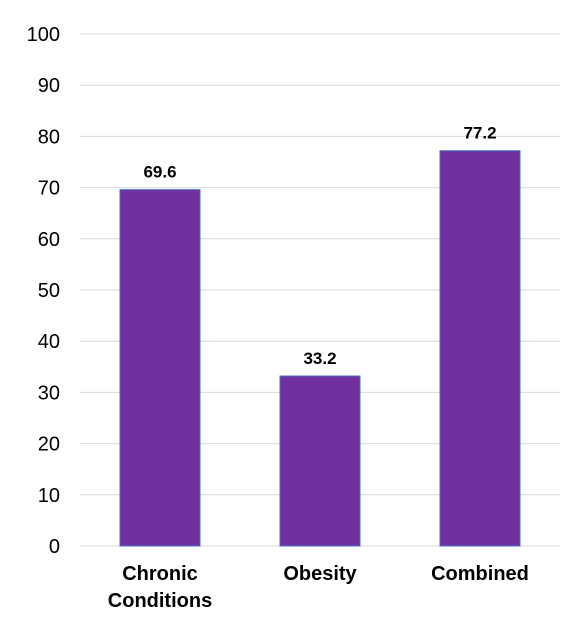  I want to click on y-tick-label: 70, so click(49, 189).